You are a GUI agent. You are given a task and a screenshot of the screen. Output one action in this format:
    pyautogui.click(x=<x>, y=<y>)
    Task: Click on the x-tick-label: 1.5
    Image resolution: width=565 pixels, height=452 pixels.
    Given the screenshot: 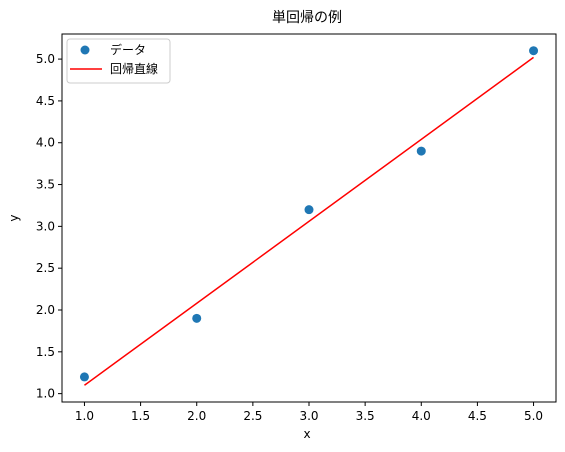 What is the action you would take?
    pyautogui.click(x=140, y=416)
    